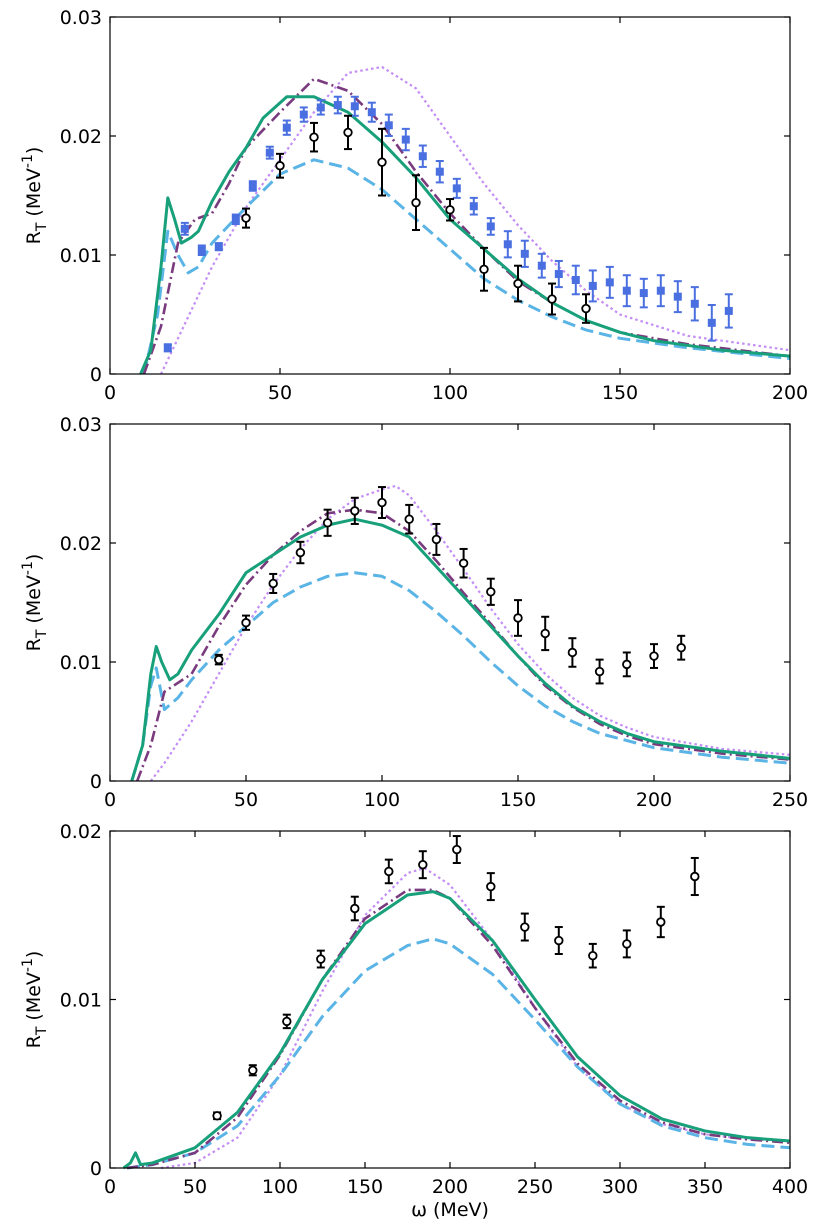 The width and height of the screenshot is (814, 1225). Describe the element at coordinates (450, 1210) in the screenshot. I see `x-axis-label: ω (MeV)` at that location.